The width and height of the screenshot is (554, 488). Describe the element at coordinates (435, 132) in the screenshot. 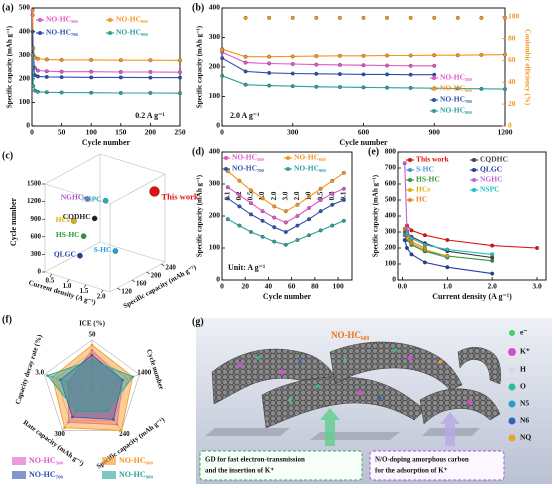

I see `x-tick-label: 900` at that location.